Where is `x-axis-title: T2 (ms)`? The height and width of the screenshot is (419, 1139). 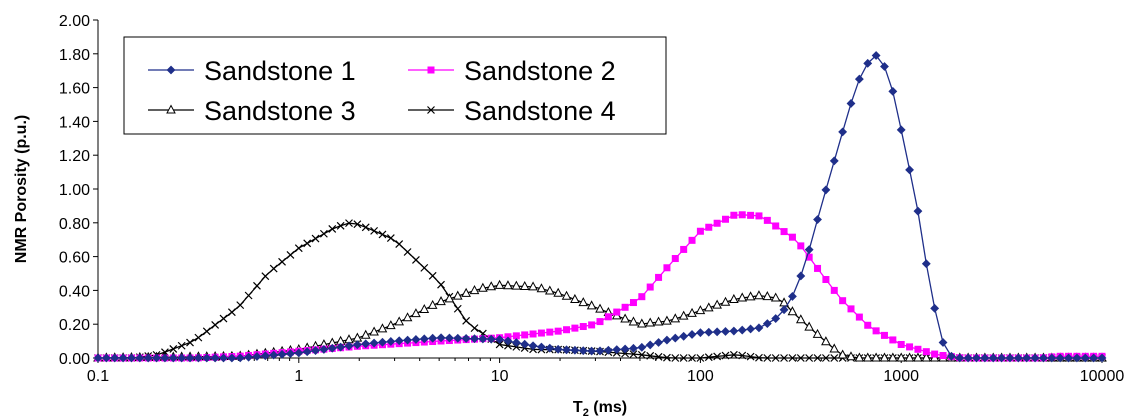 x-axis-title: T2 (ms) is located at coordinates (600, 409).